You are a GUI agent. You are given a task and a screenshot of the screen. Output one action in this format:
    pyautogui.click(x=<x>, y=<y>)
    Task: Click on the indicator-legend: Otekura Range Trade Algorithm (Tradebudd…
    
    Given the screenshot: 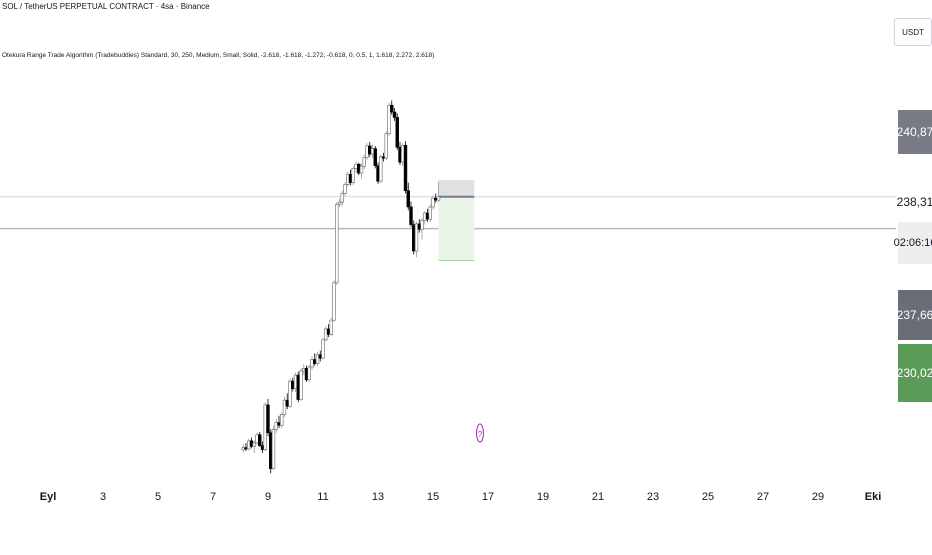 What is the action you would take?
    pyautogui.click(x=218, y=55)
    